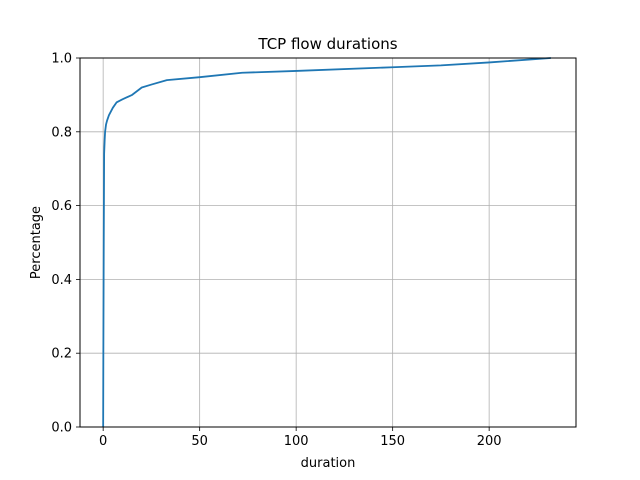 Image resolution: width=640 pixels, height=480 pixels. Describe the element at coordinates (36, 242) in the screenshot. I see `y-axis-label: Percentage` at that location.